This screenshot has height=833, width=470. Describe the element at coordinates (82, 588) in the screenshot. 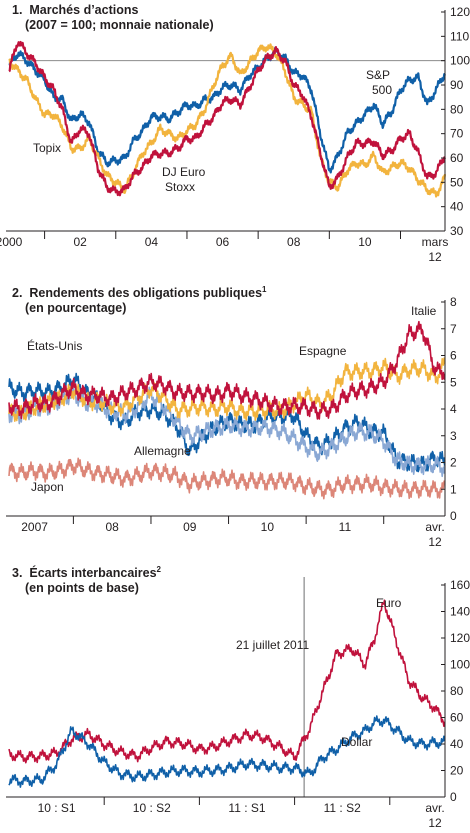

I see `panel-3-subtitle: (en points de base)` at that location.